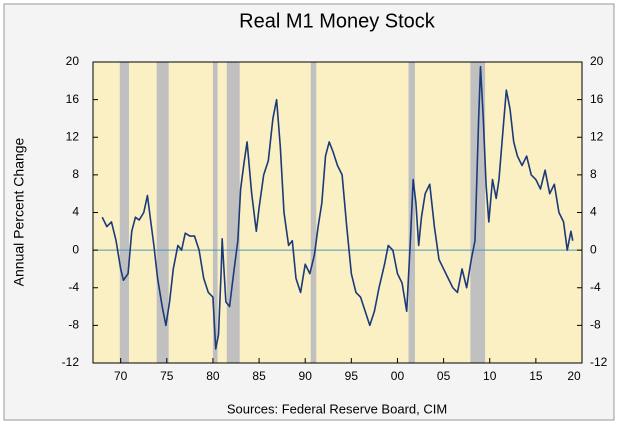 The width and height of the screenshot is (619, 425). What do you see at coordinates (73, 325) in the screenshot?
I see `y-tick-label: -8` at bounding box center [73, 325].